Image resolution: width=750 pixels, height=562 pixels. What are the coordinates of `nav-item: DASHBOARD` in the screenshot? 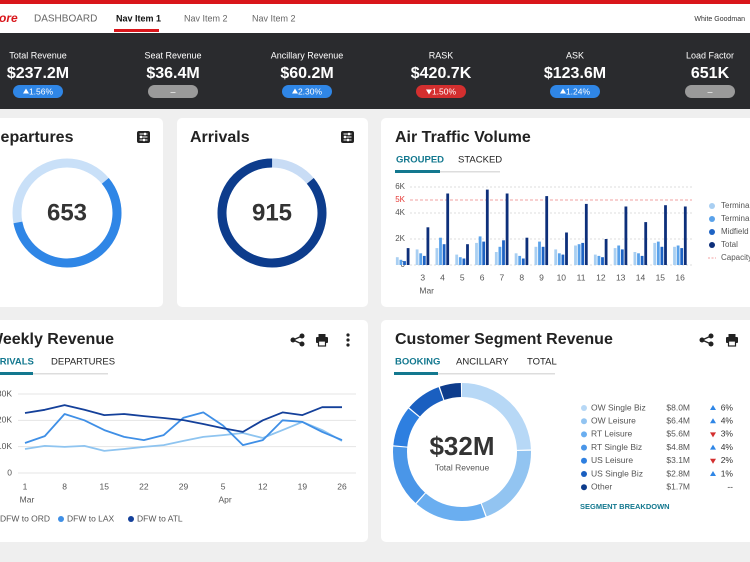 It's located at (65, 19).